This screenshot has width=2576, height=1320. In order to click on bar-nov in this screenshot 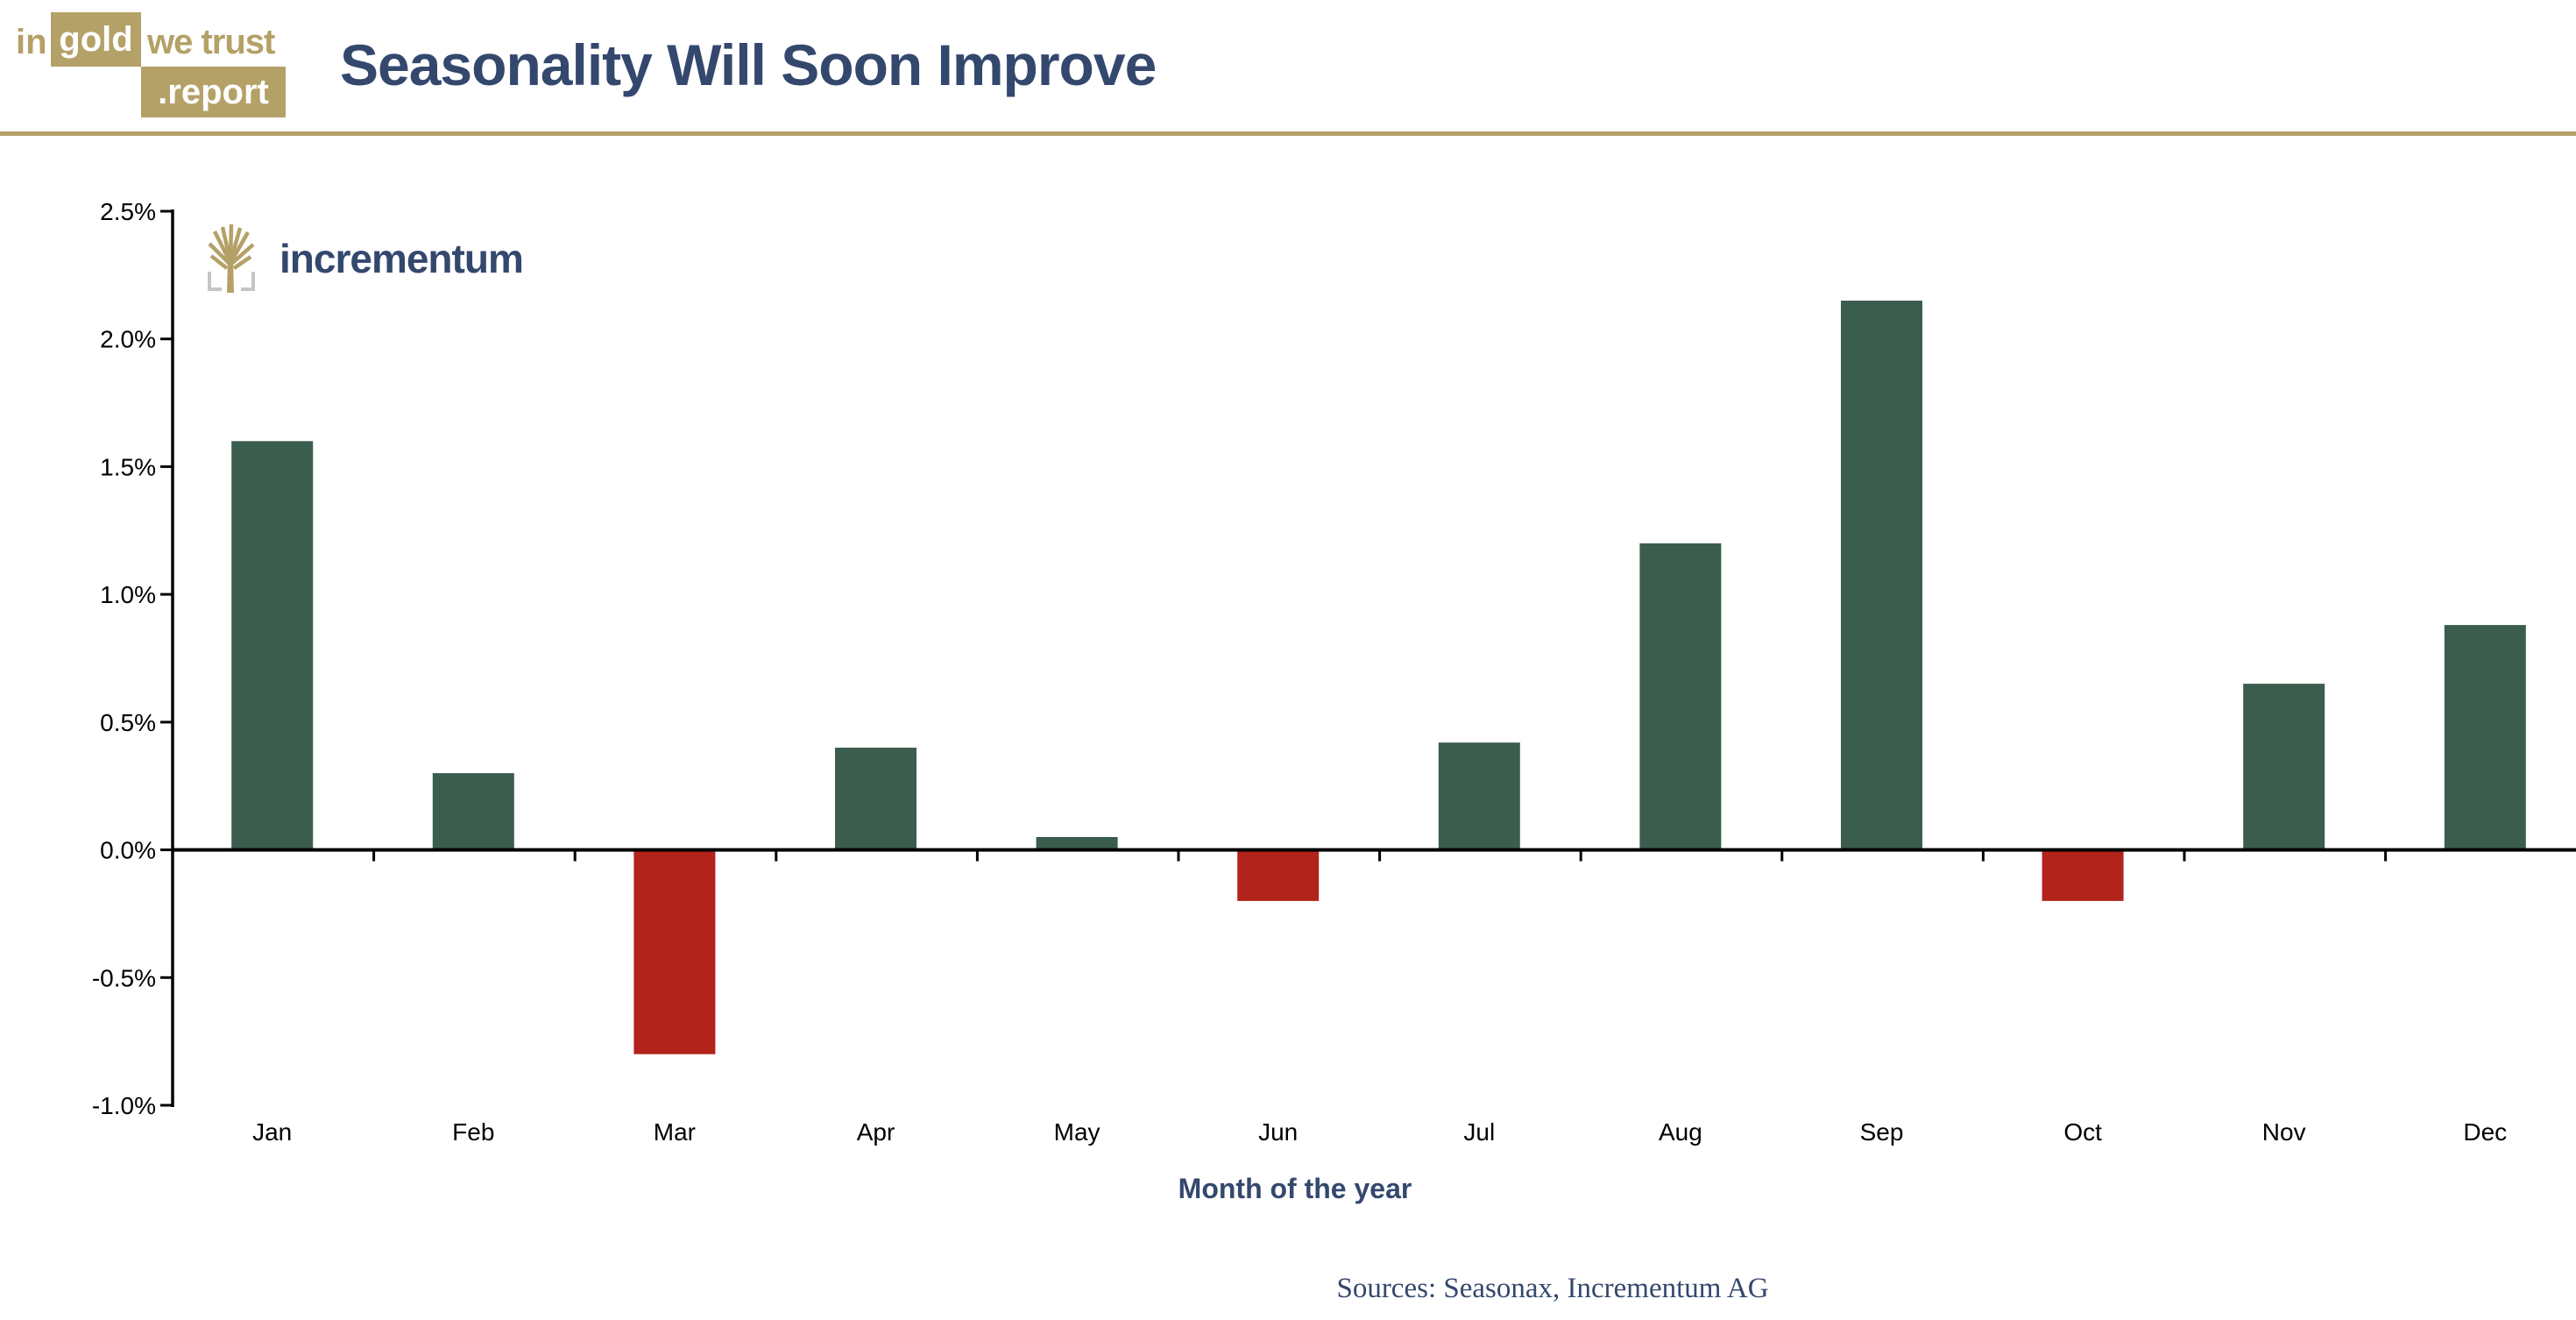, I will do `click(2284, 767)`.